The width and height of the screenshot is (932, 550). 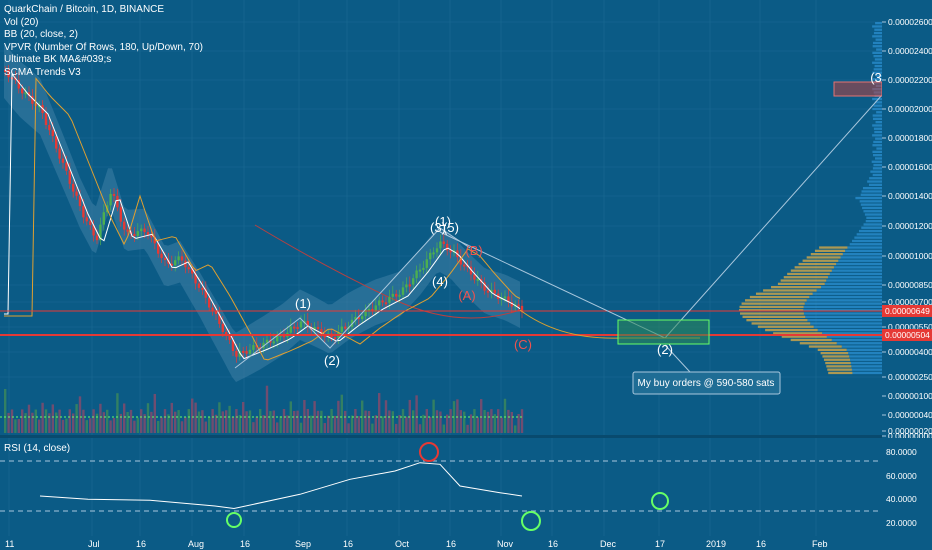 What do you see at coordinates (907, 487) in the screenshot?
I see `rsi-axis: 80.0000 60.0000 40.0000 20.0000` at bounding box center [907, 487].